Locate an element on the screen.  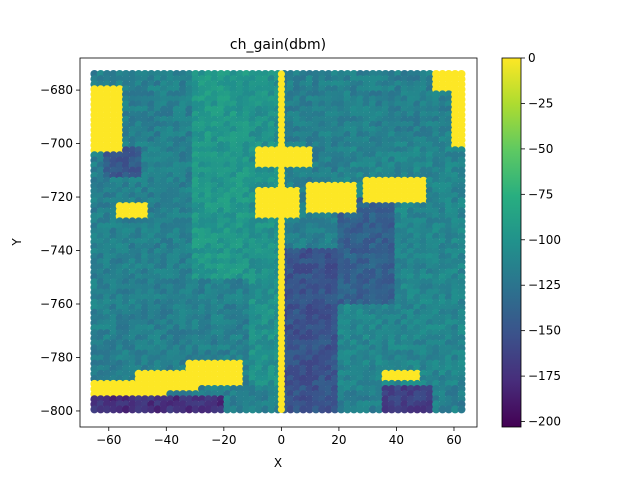
y-tick-label: −800 is located at coordinates (56, 411).